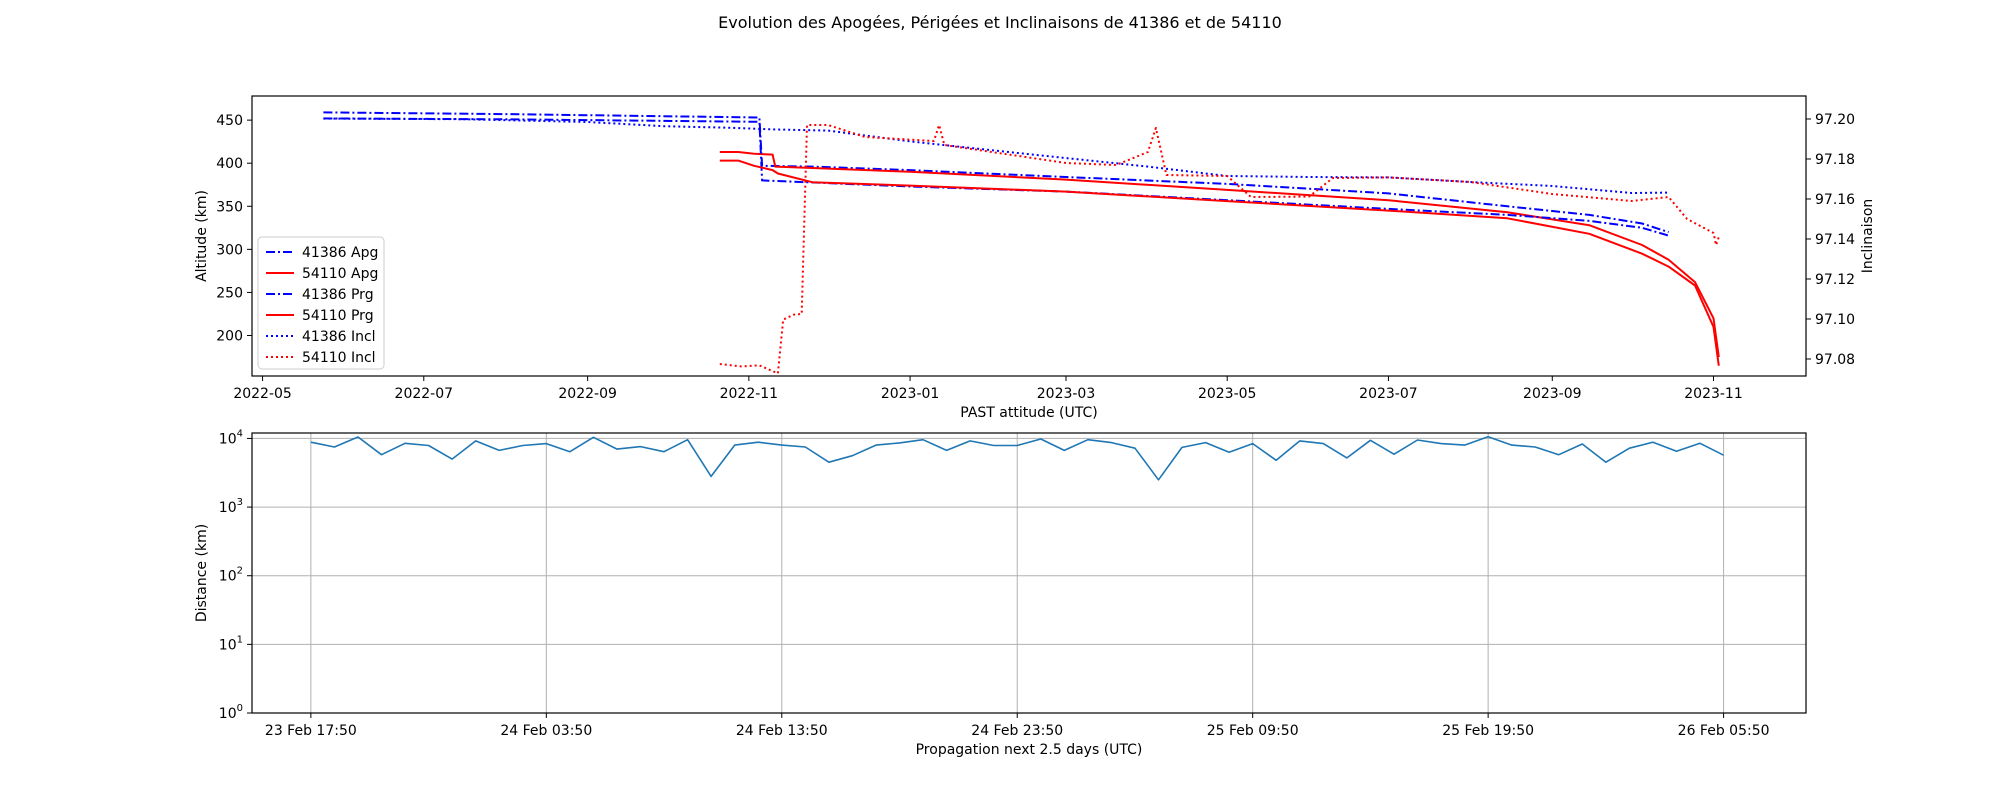 The width and height of the screenshot is (2000, 800). I want to click on series-line-41386-incl, so click(996, 155).